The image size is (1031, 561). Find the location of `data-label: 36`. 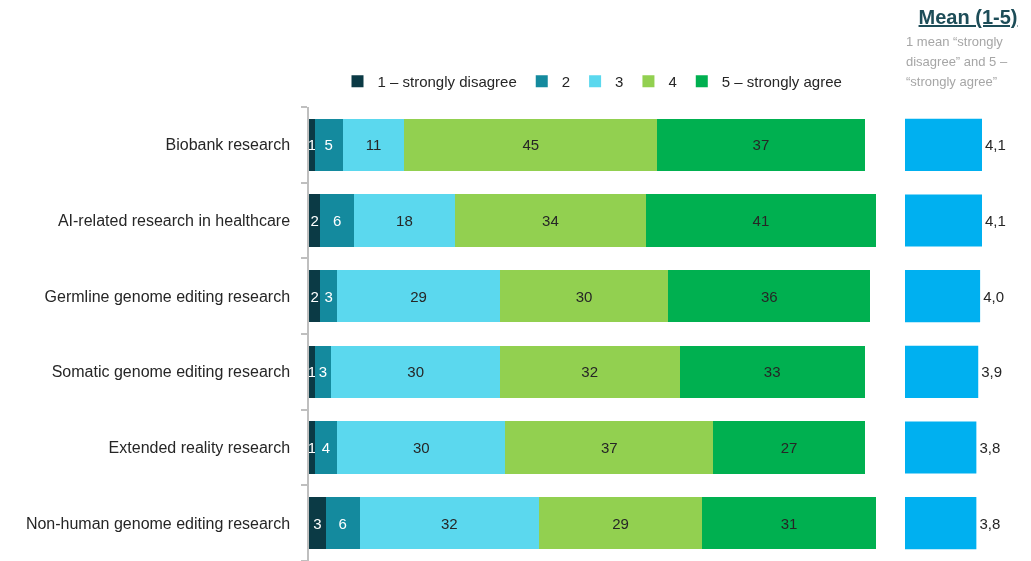

data-label: 36 is located at coordinates (769, 296).